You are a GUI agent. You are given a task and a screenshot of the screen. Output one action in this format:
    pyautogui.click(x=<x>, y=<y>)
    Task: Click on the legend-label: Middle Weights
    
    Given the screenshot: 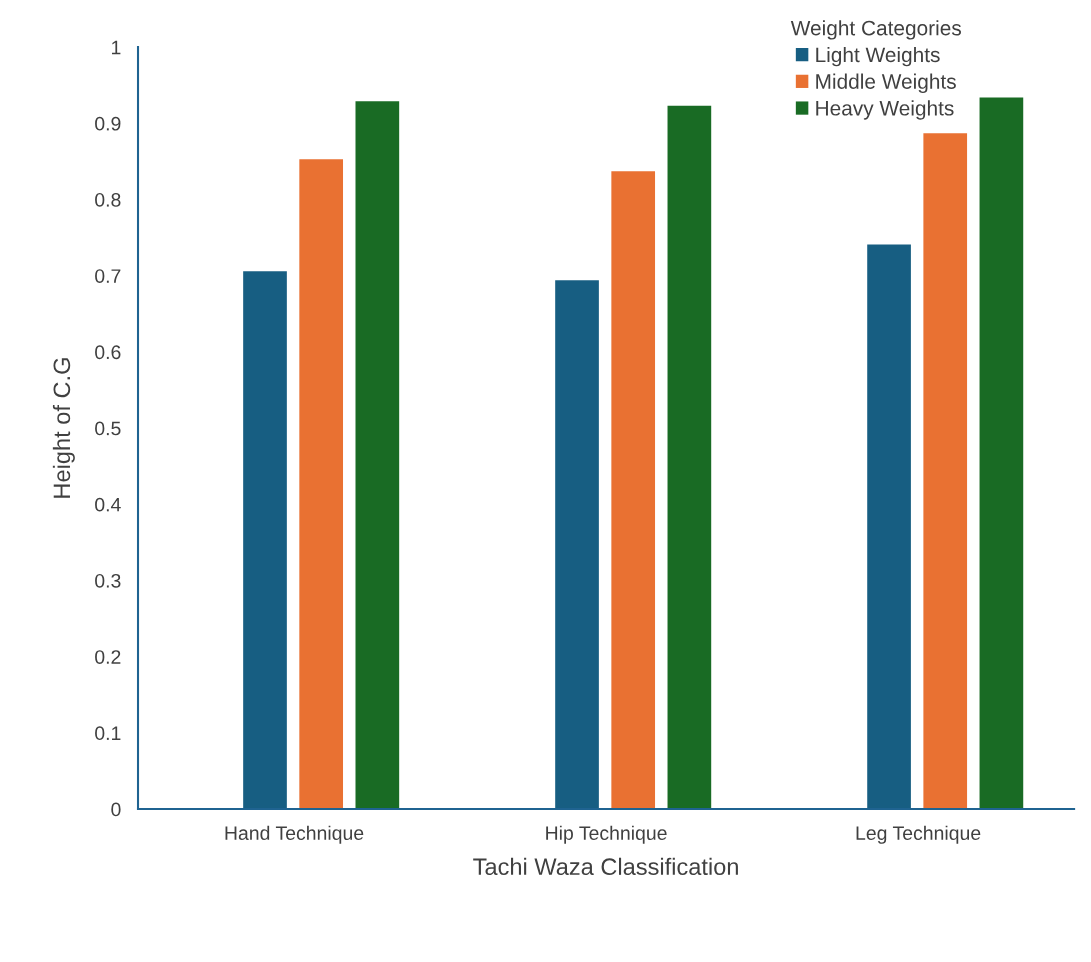 What is the action you would take?
    pyautogui.click(x=886, y=83)
    